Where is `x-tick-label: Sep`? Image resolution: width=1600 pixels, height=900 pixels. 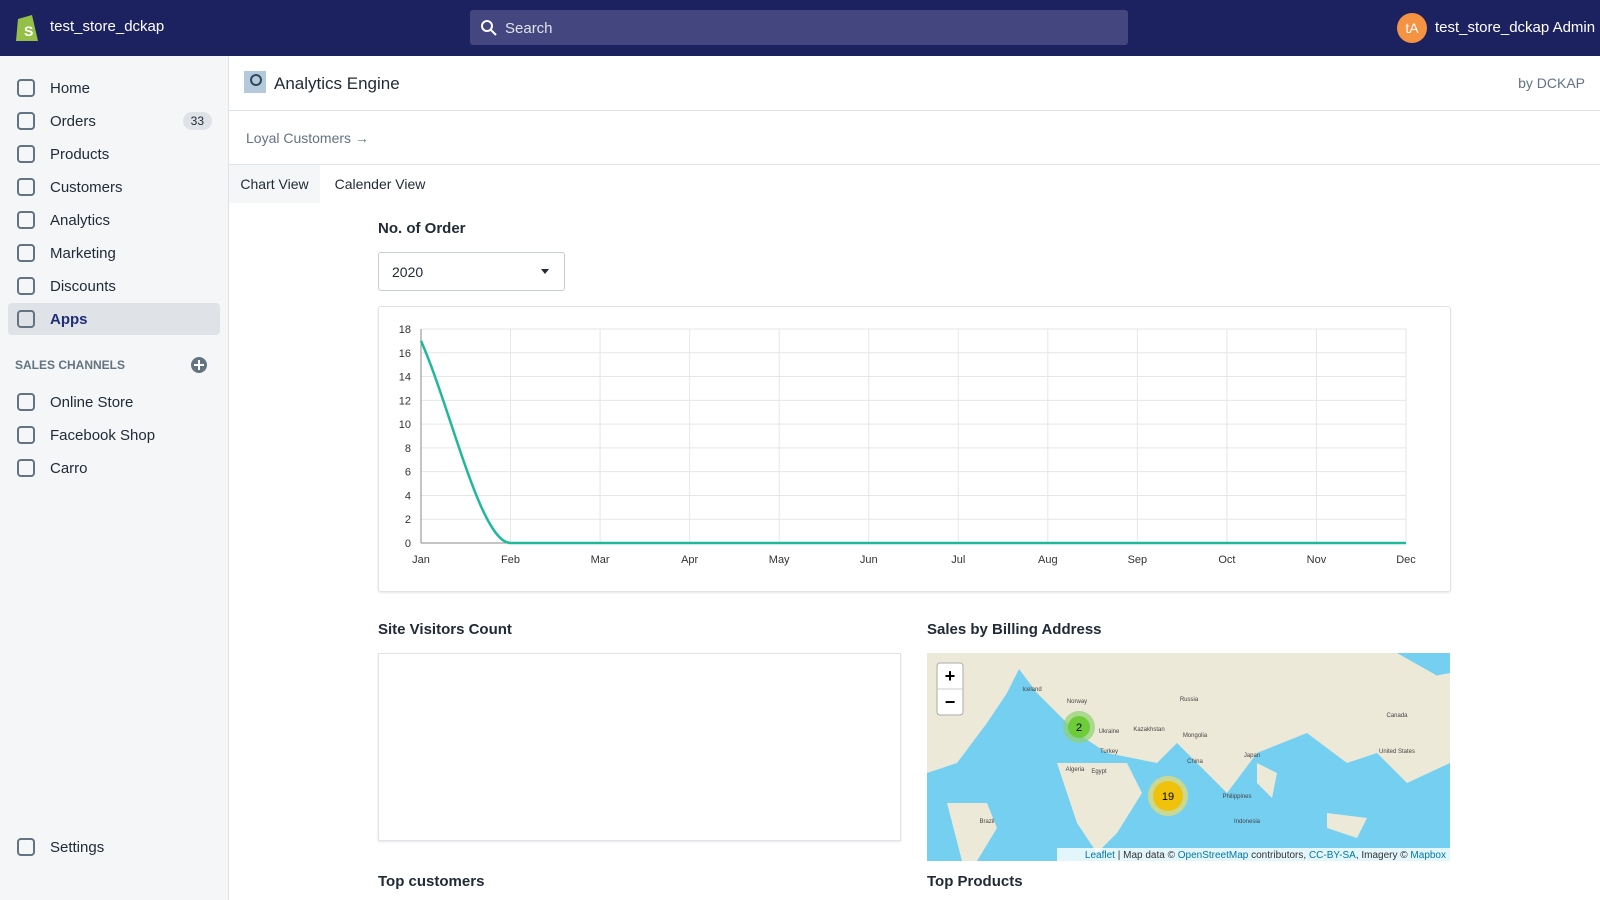 x-tick-label: Sep is located at coordinates (1138, 560).